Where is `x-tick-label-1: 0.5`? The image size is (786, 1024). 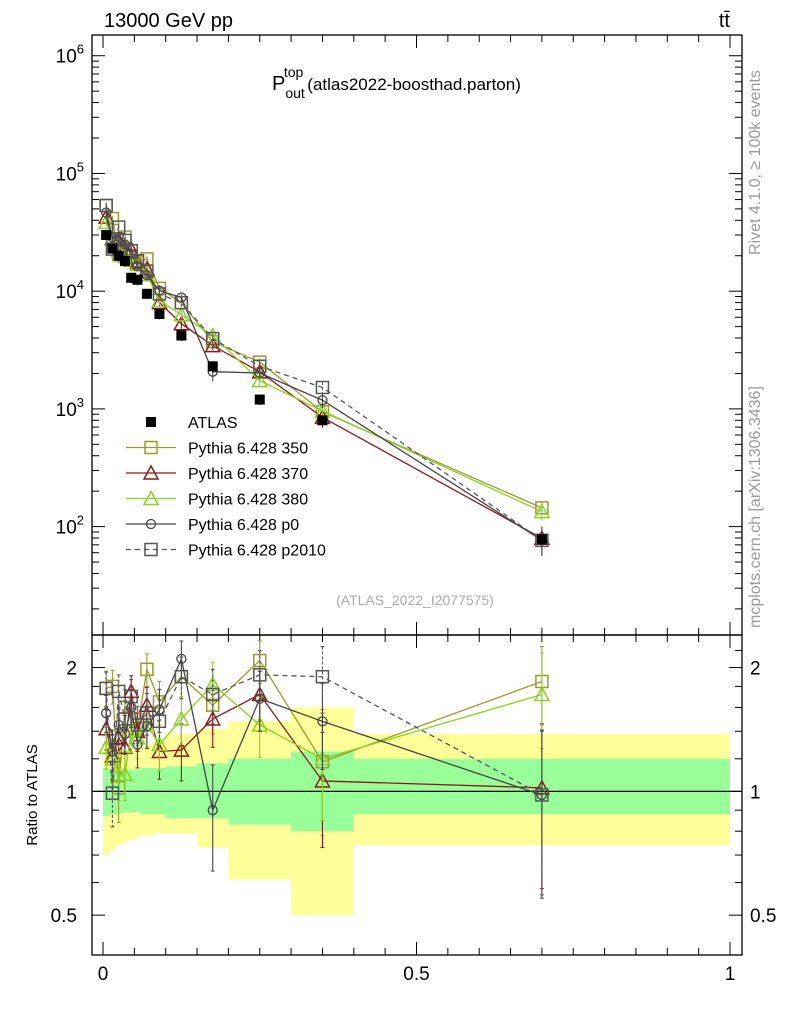
x-tick-label-1: 0.5 is located at coordinates (416, 974).